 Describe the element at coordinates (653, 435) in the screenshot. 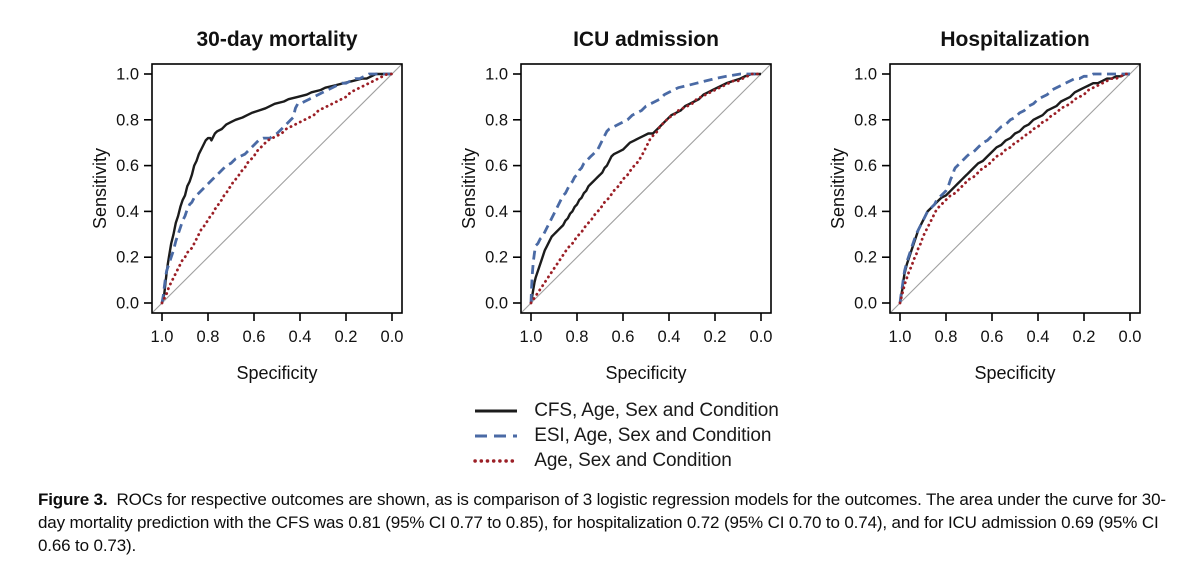

I see `legend-label-esi: ESI, Age, Sex and Condition` at that location.